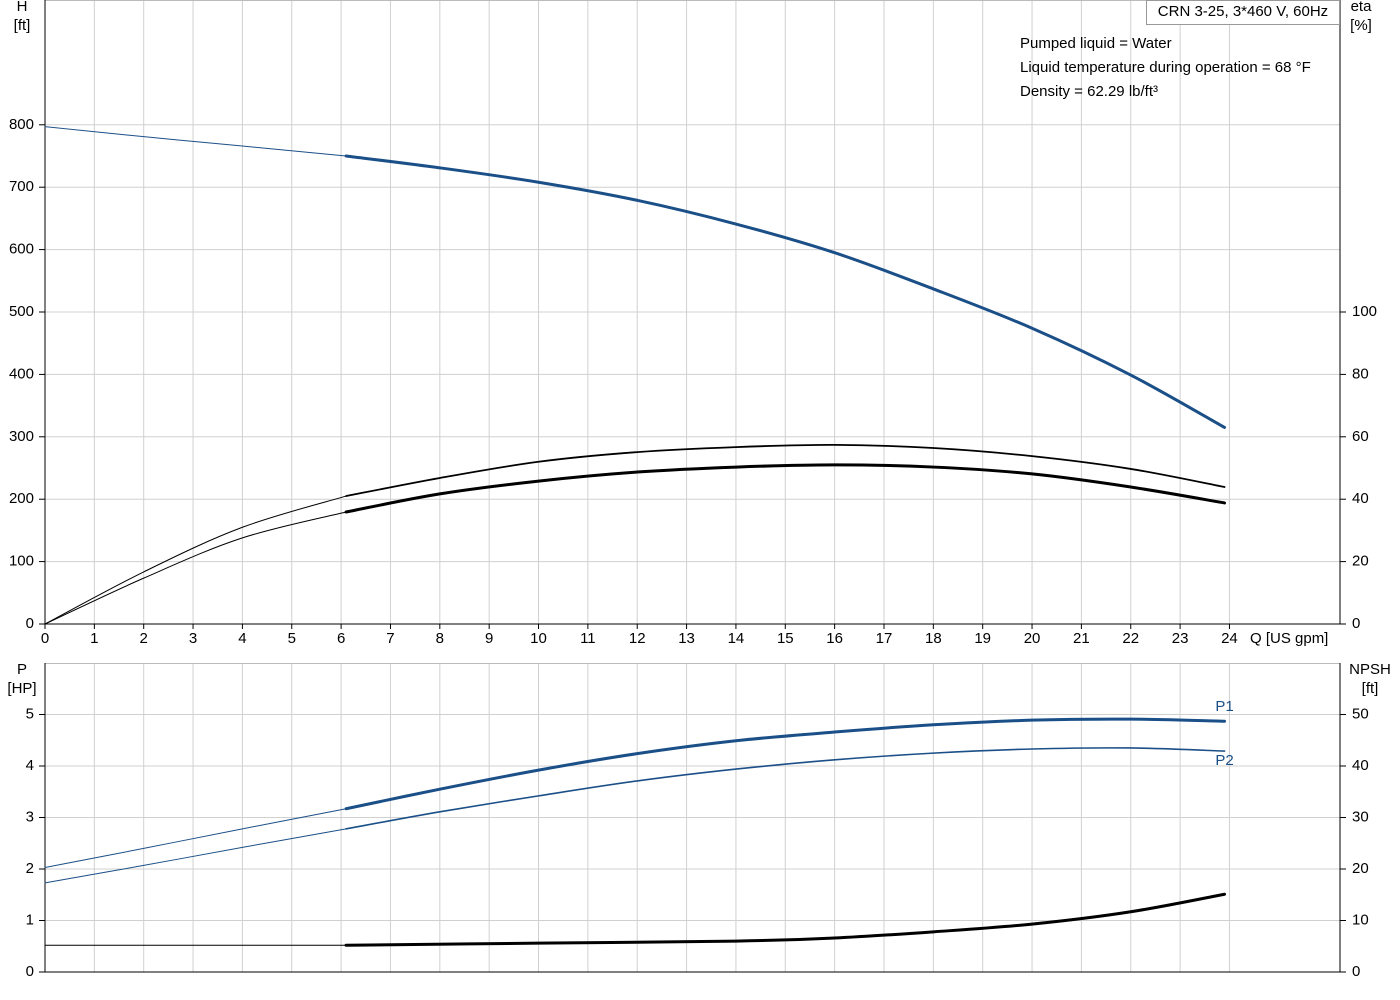  Describe the element at coordinates (21, 186) in the screenshot. I see `y-tick-label: 700` at that location.